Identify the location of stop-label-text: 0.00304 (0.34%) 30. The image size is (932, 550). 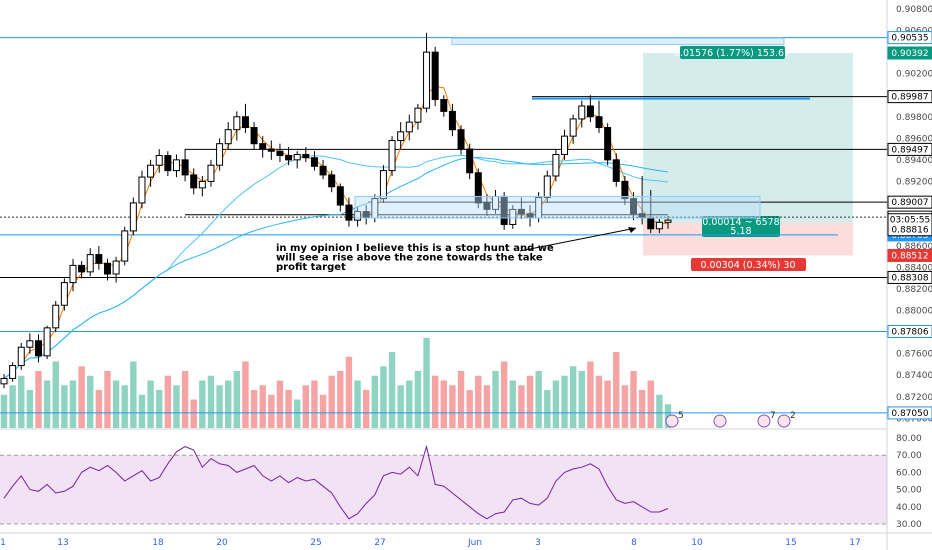
(747, 265).